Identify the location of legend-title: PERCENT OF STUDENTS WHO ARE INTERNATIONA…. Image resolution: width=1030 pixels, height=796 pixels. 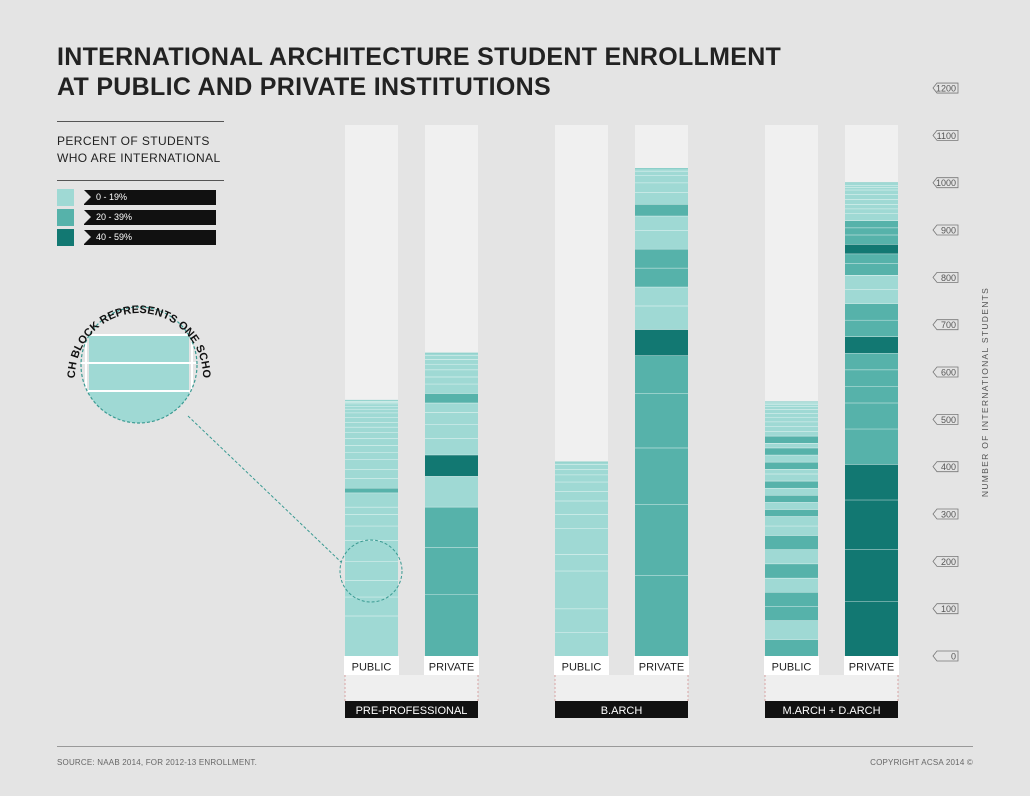
(139, 150).